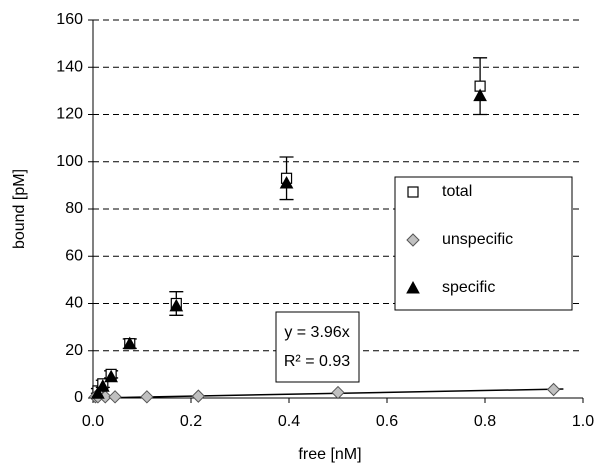 This screenshot has height=463, width=602. What do you see at coordinates (69, 114) in the screenshot?
I see `y-tick-label: 120` at bounding box center [69, 114].